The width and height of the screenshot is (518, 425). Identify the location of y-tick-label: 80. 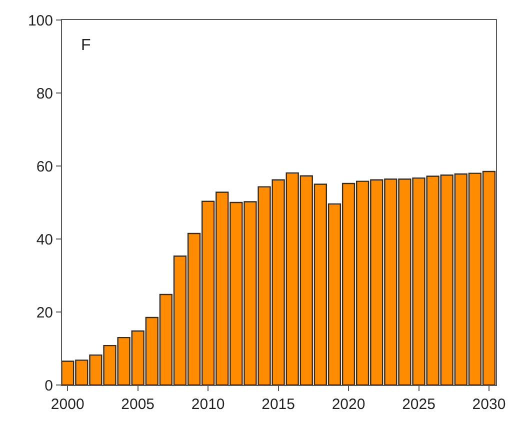
(44, 93).